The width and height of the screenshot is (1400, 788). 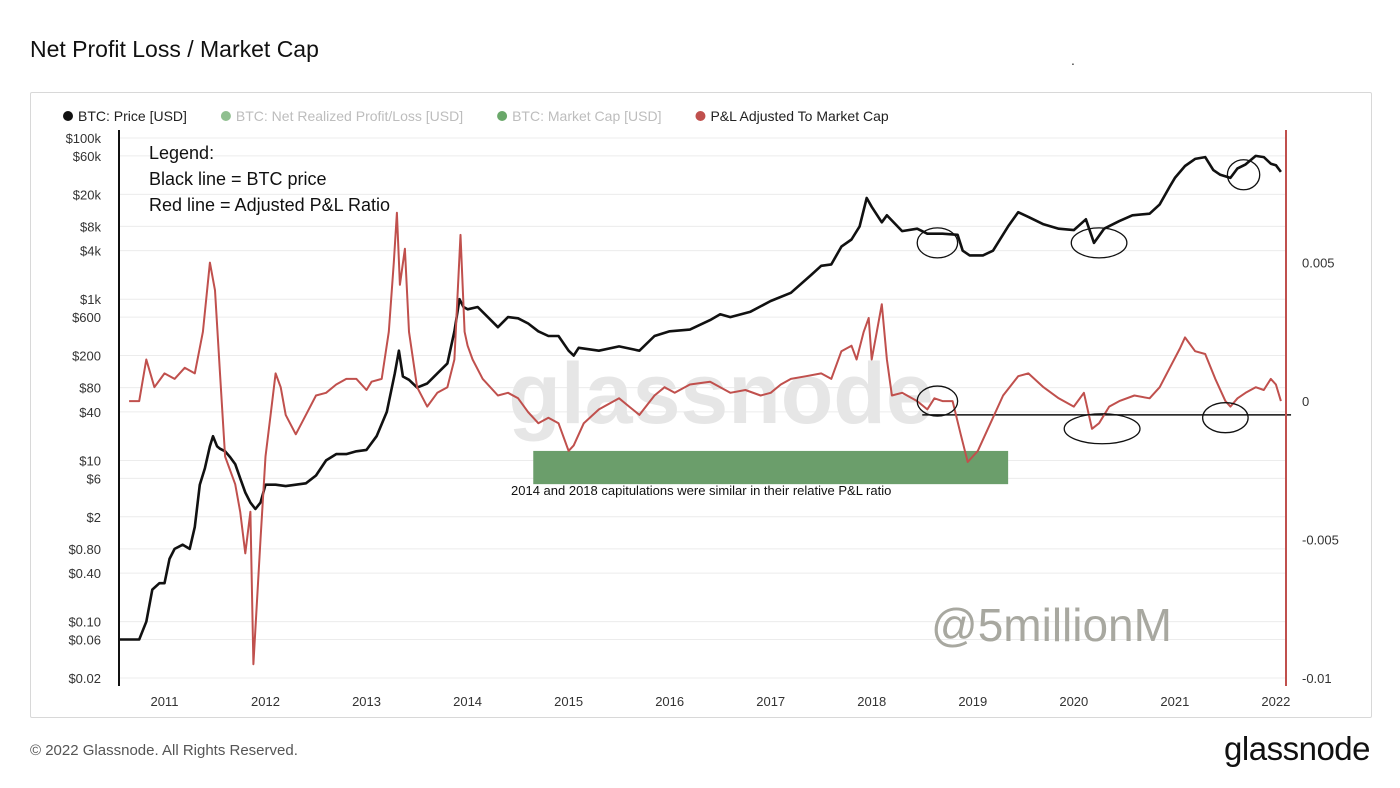 What do you see at coordinates (1051, 625) in the screenshot?
I see `signature: @5millionM` at bounding box center [1051, 625].